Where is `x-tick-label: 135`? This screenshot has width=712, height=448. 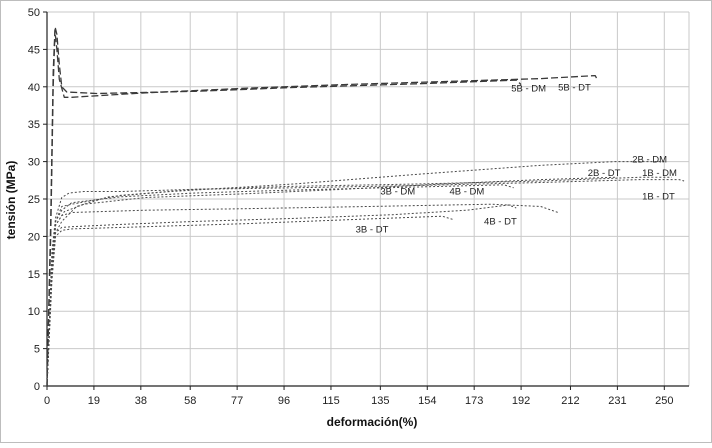
x-tick-label: 135 is located at coordinates (380, 401).